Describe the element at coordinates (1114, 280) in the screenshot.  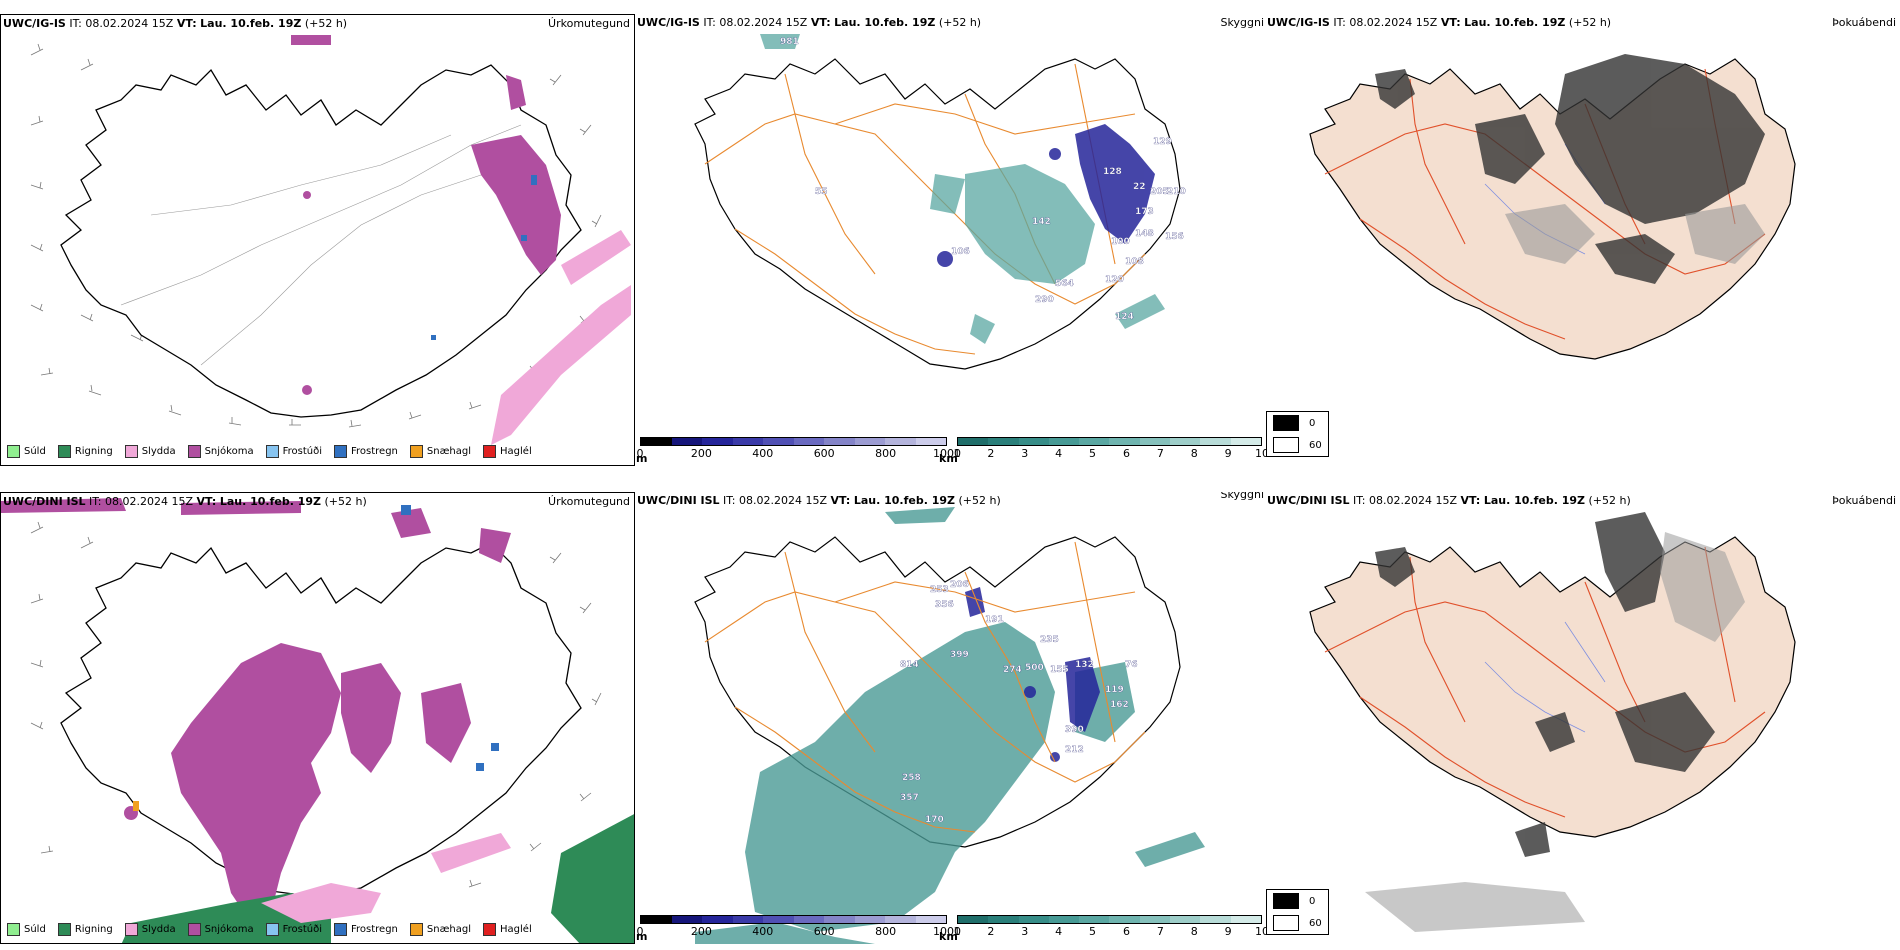
I see `visibility-value-label: 120` at that location.